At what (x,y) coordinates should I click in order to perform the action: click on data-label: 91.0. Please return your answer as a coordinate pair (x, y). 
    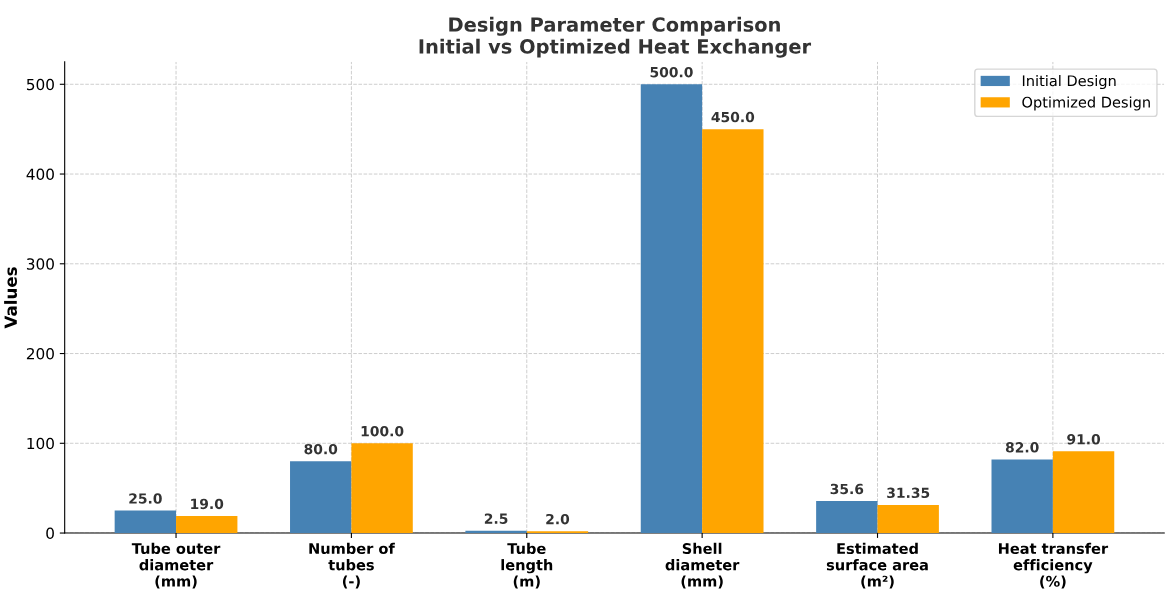
    Looking at the image, I should click on (1084, 439).